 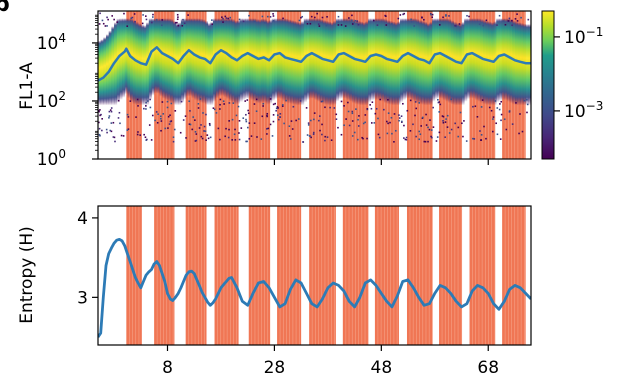 I want to click on entropy-y-ticks: 34, so click(x=87, y=258).